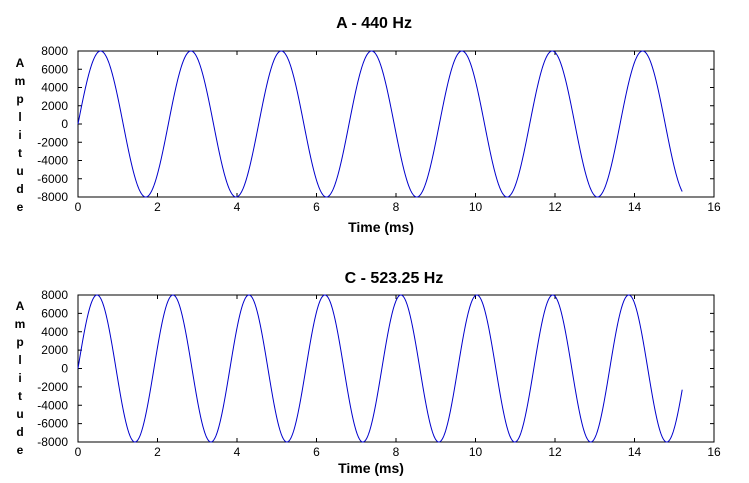 The width and height of the screenshot is (749, 483). What do you see at coordinates (371, 468) in the screenshot?
I see `chart-c-xlabel: Time (ms)` at bounding box center [371, 468].